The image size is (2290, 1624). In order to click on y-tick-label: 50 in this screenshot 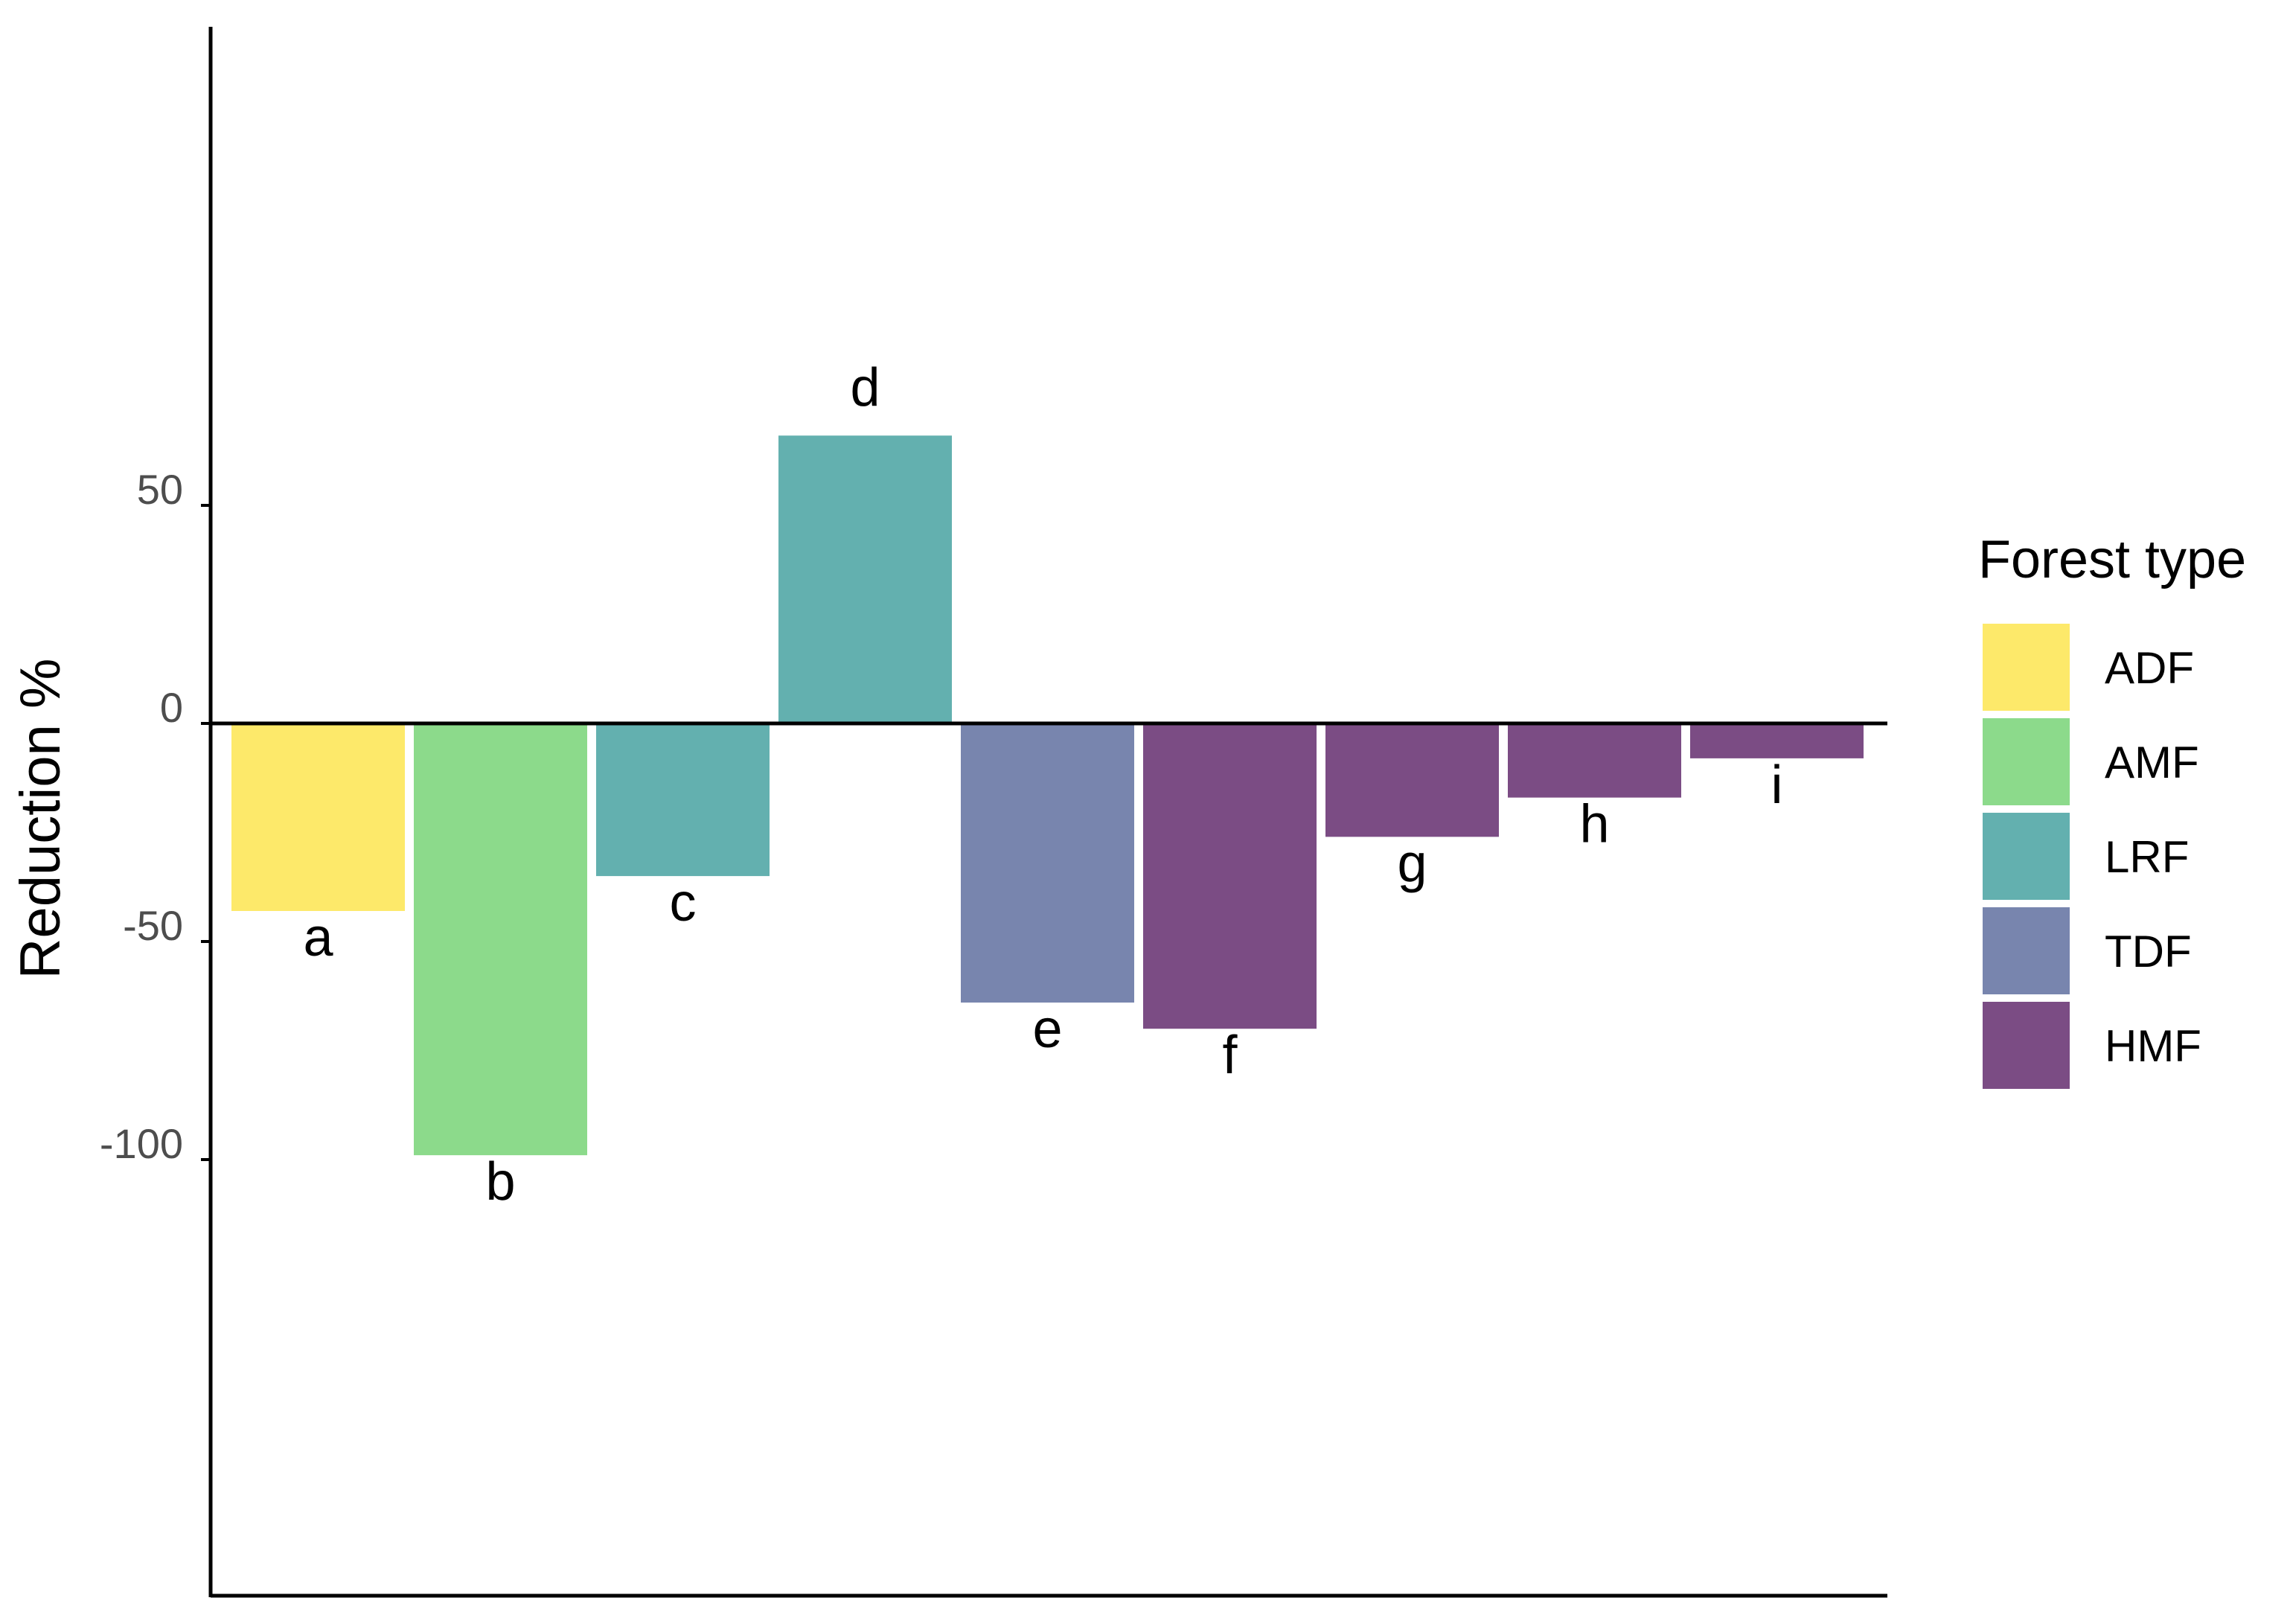, I will do `click(160, 489)`.